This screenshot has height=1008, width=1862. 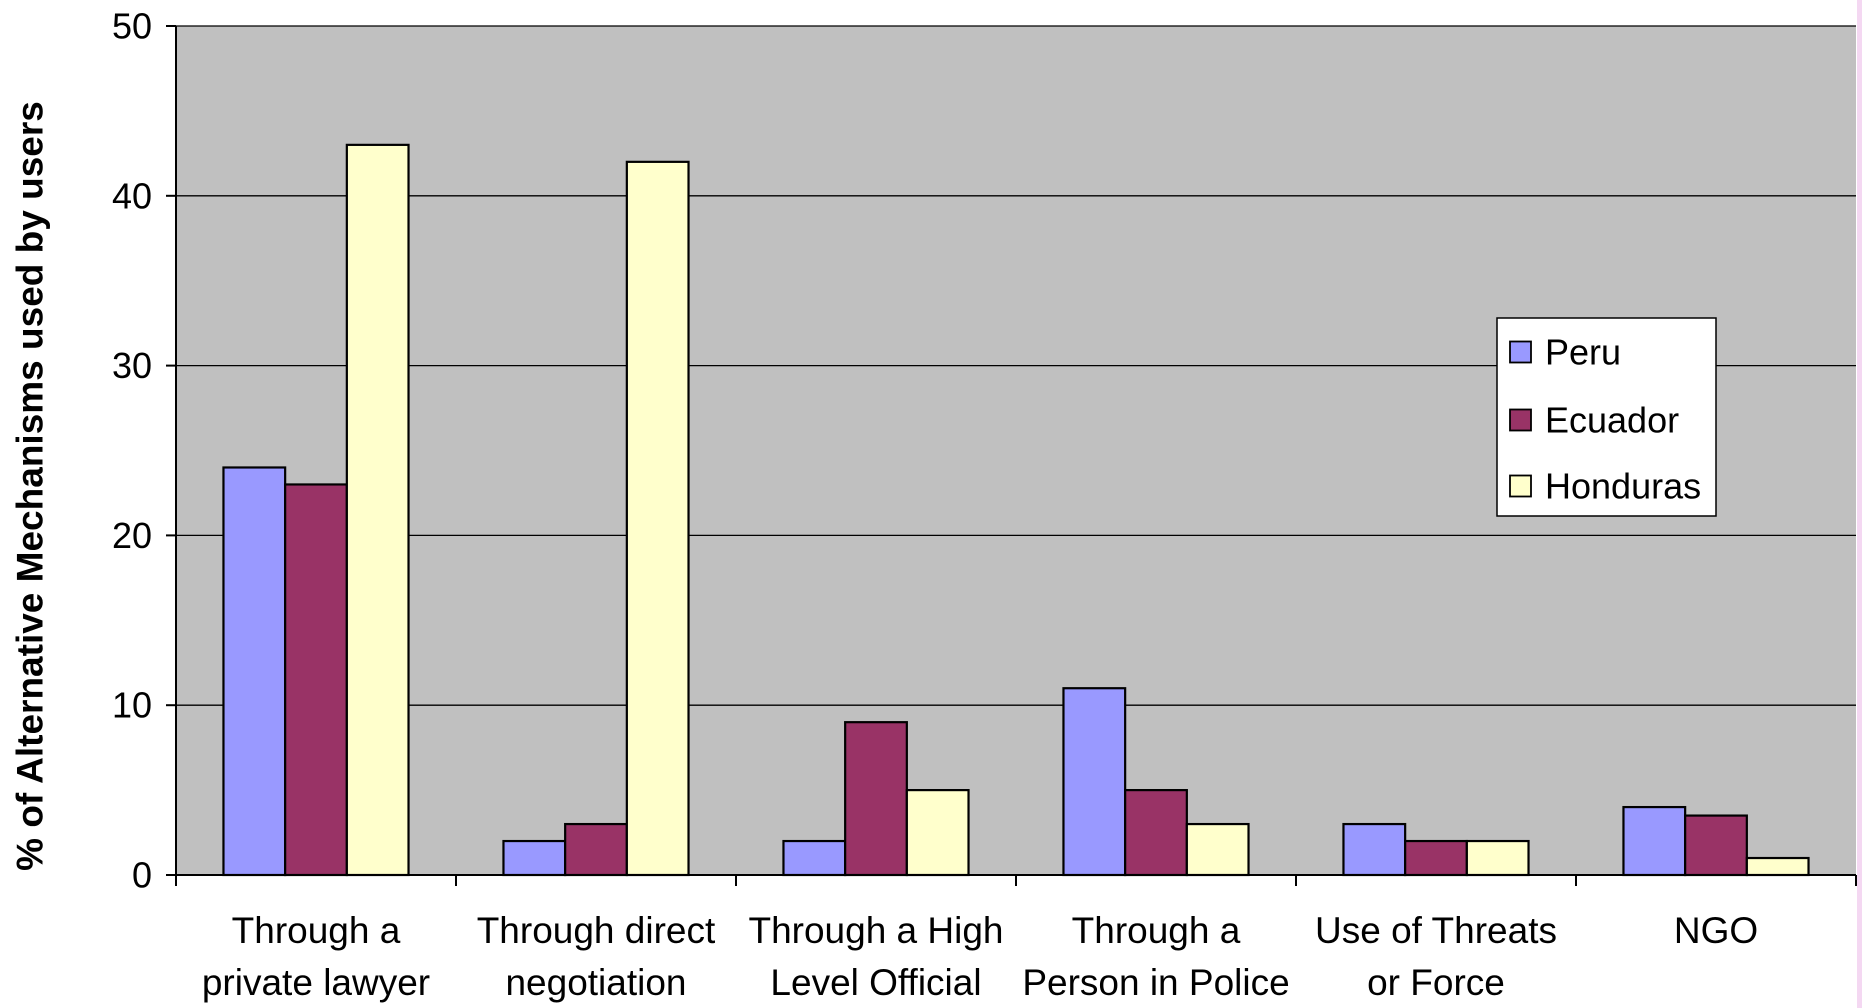 I want to click on legend: Peru Ecuador Honduras, so click(x=1606, y=417).